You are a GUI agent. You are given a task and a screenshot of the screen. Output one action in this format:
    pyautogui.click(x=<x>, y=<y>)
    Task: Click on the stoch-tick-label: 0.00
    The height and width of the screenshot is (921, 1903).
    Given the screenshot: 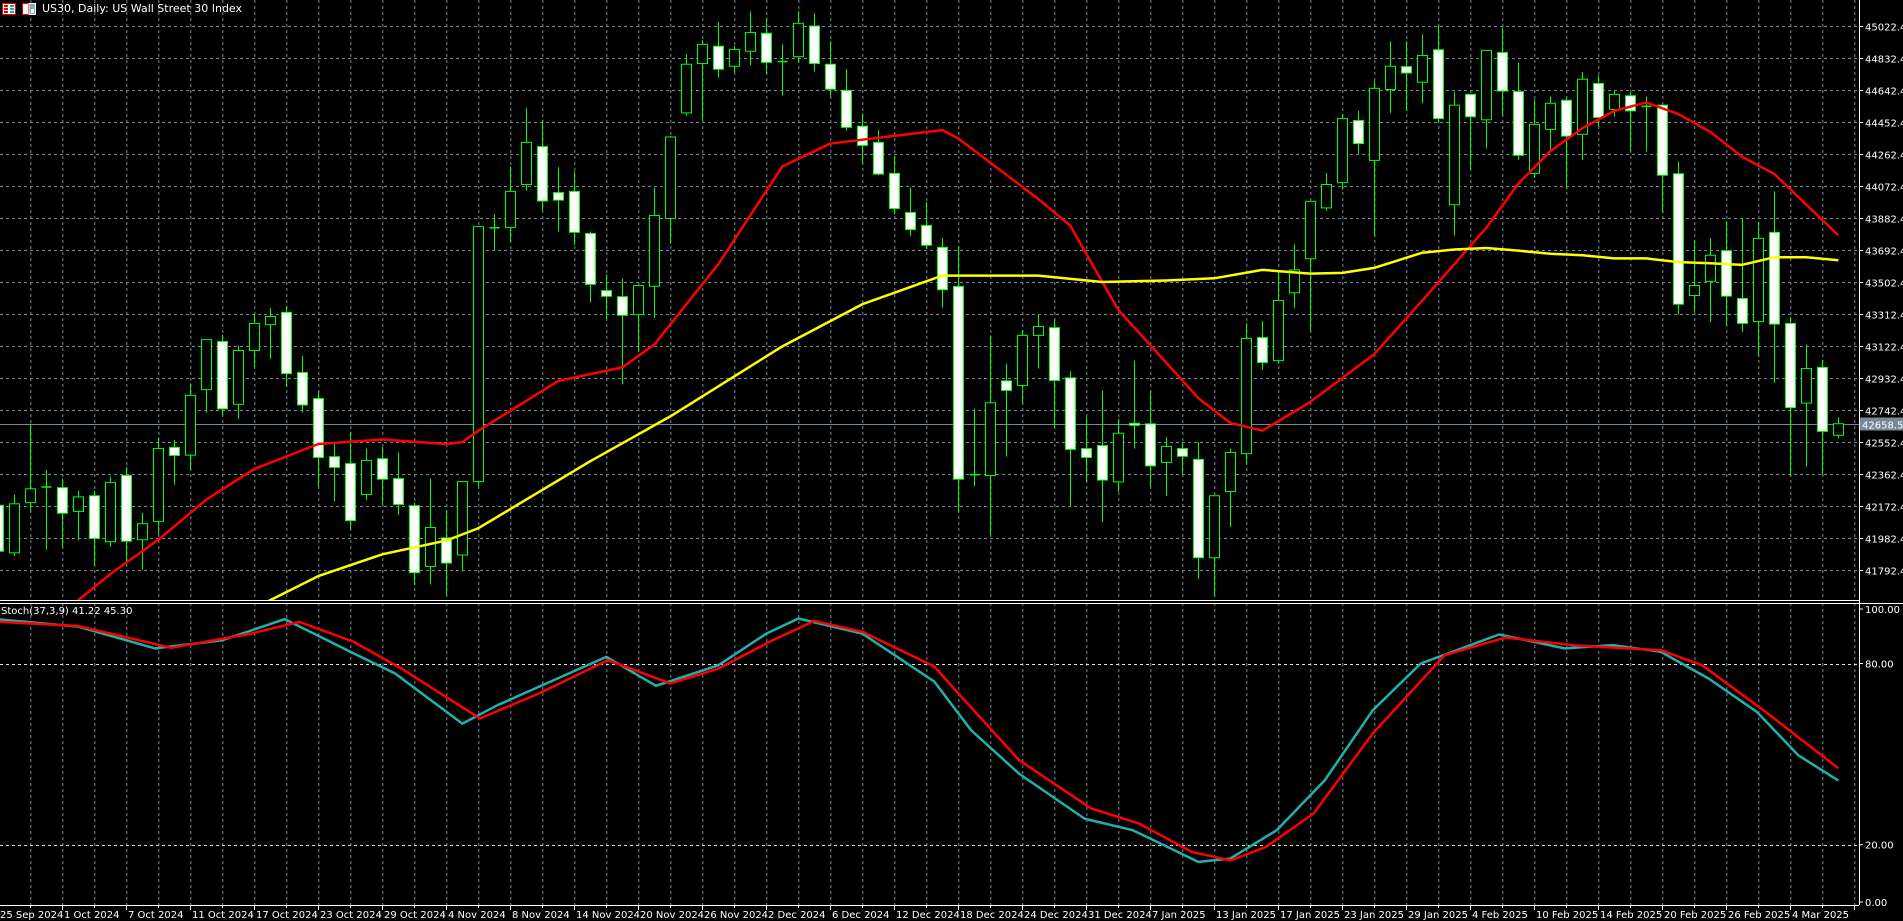 What is the action you would take?
    pyautogui.click(x=1876, y=903)
    